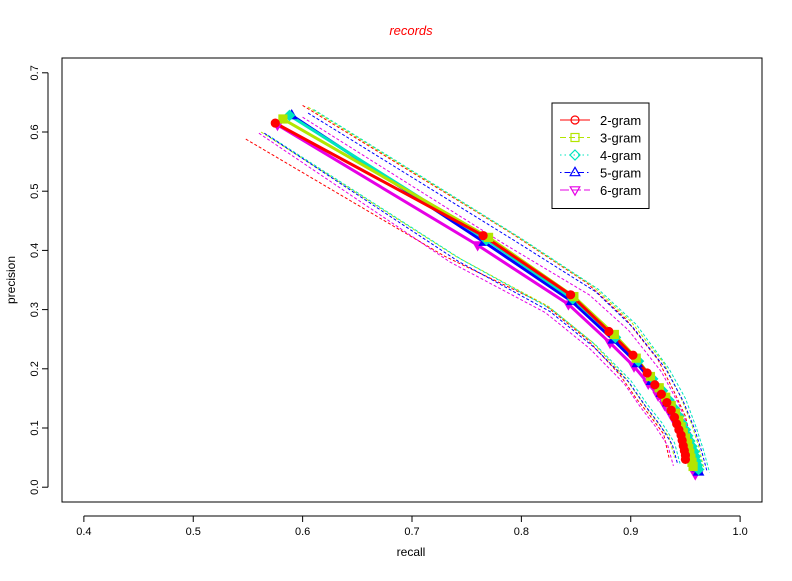 The height and width of the screenshot is (581, 792). What do you see at coordinates (620, 173) in the screenshot?
I see `legend-label: 5-gram` at bounding box center [620, 173].